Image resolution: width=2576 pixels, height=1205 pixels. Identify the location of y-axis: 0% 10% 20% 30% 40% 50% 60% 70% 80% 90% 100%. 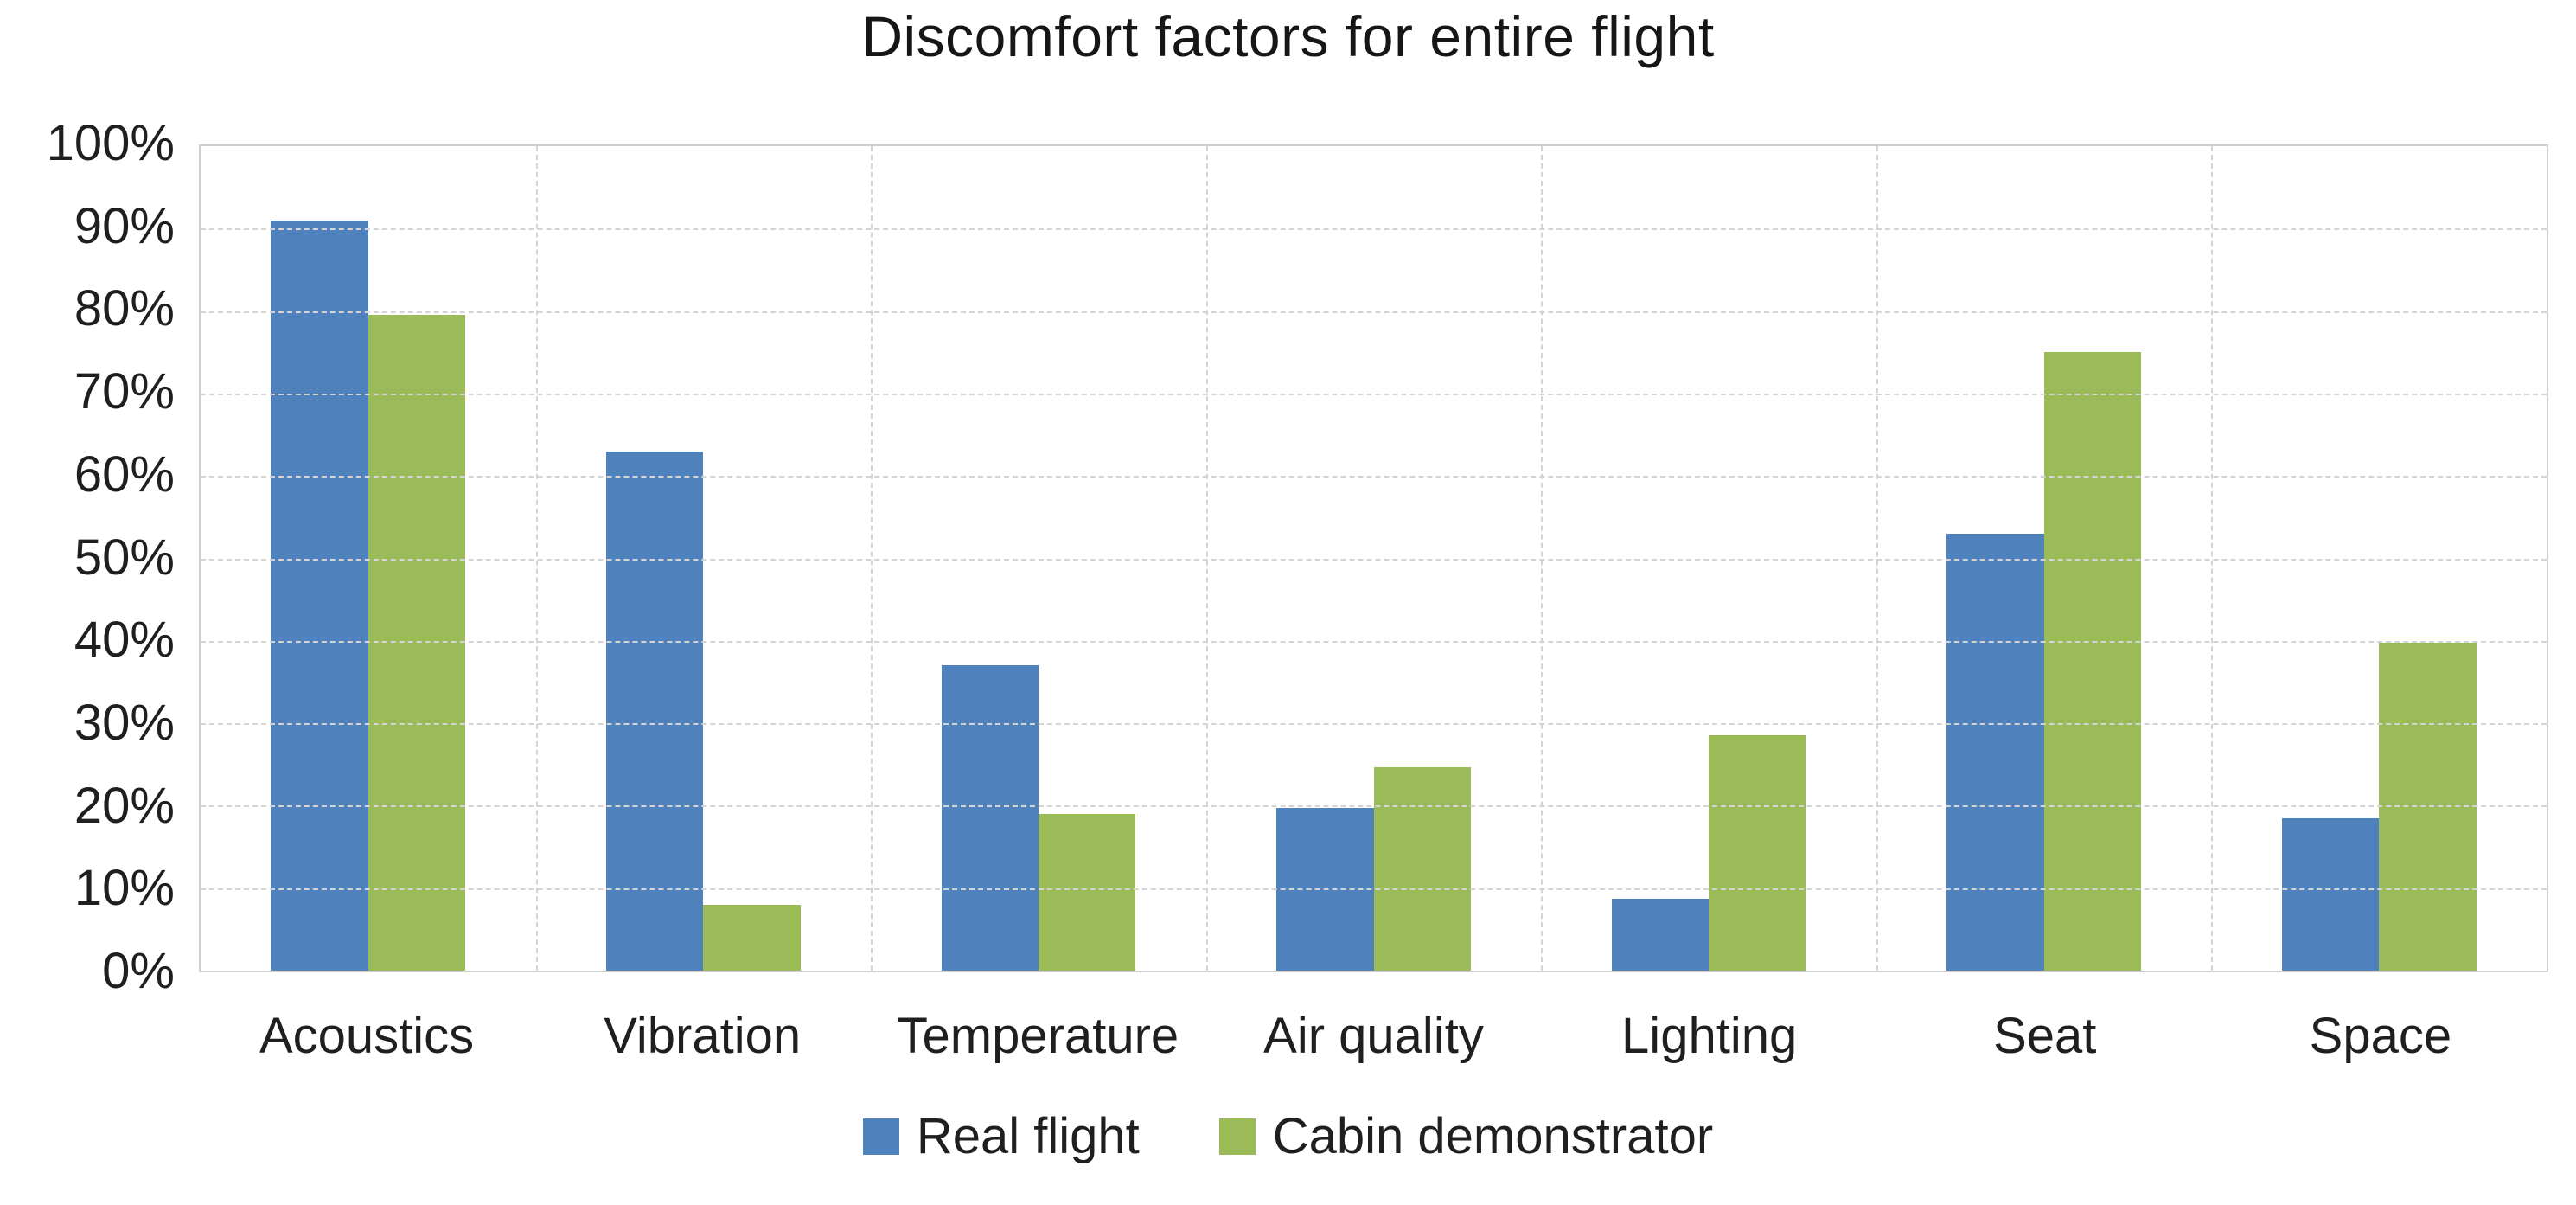
(87, 557).